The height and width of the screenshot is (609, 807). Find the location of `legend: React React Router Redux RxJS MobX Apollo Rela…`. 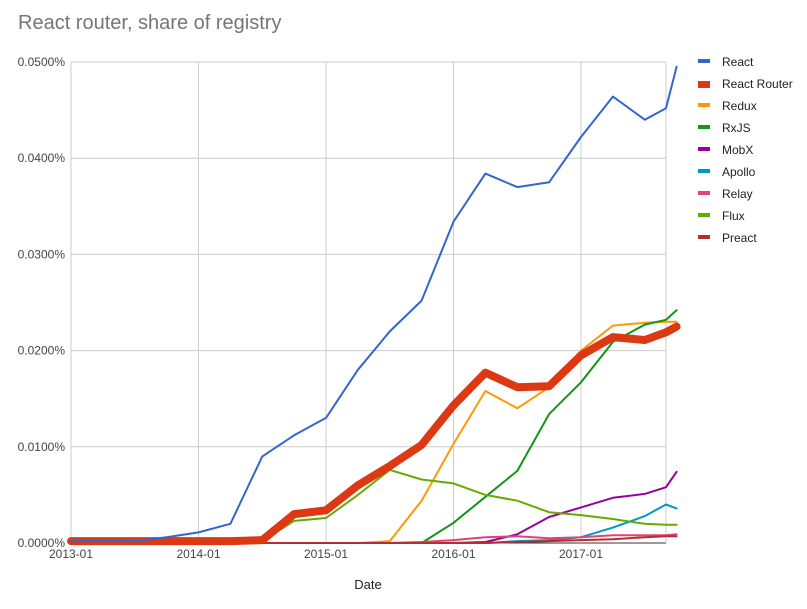

legend: React React Router Redux RxJS MobX Apollo Rela… is located at coordinates (745, 150).